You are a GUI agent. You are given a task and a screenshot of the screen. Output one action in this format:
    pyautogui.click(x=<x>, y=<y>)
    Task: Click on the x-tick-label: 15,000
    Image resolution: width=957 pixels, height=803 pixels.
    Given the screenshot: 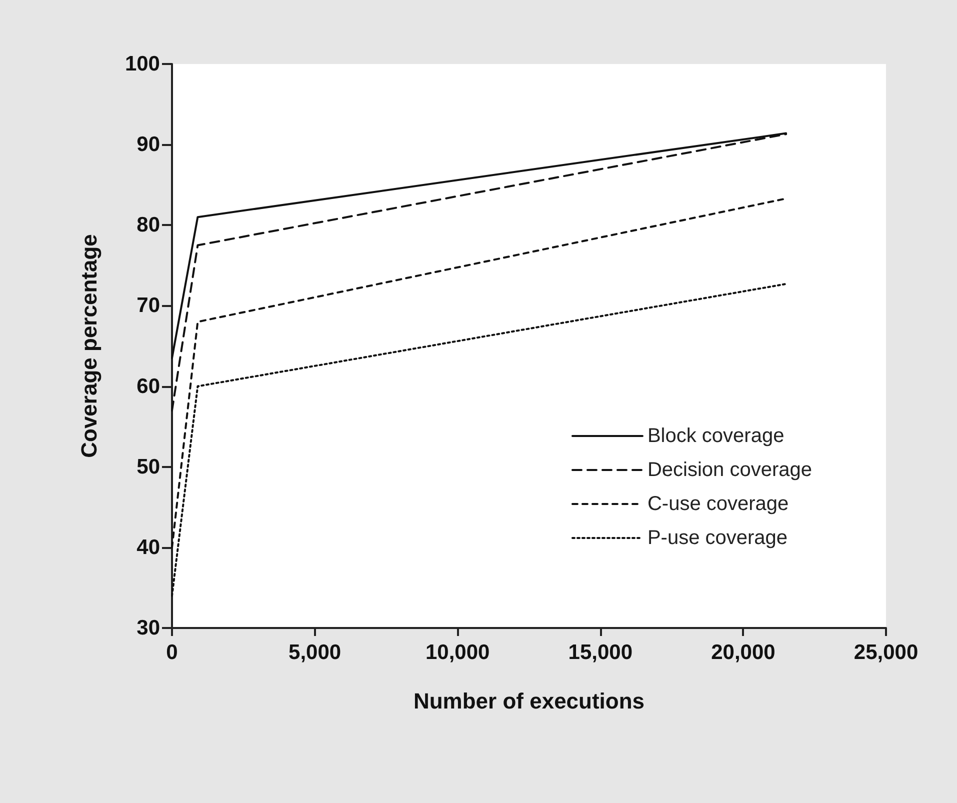 What is the action you would take?
    pyautogui.click(x=600, y=652)
    